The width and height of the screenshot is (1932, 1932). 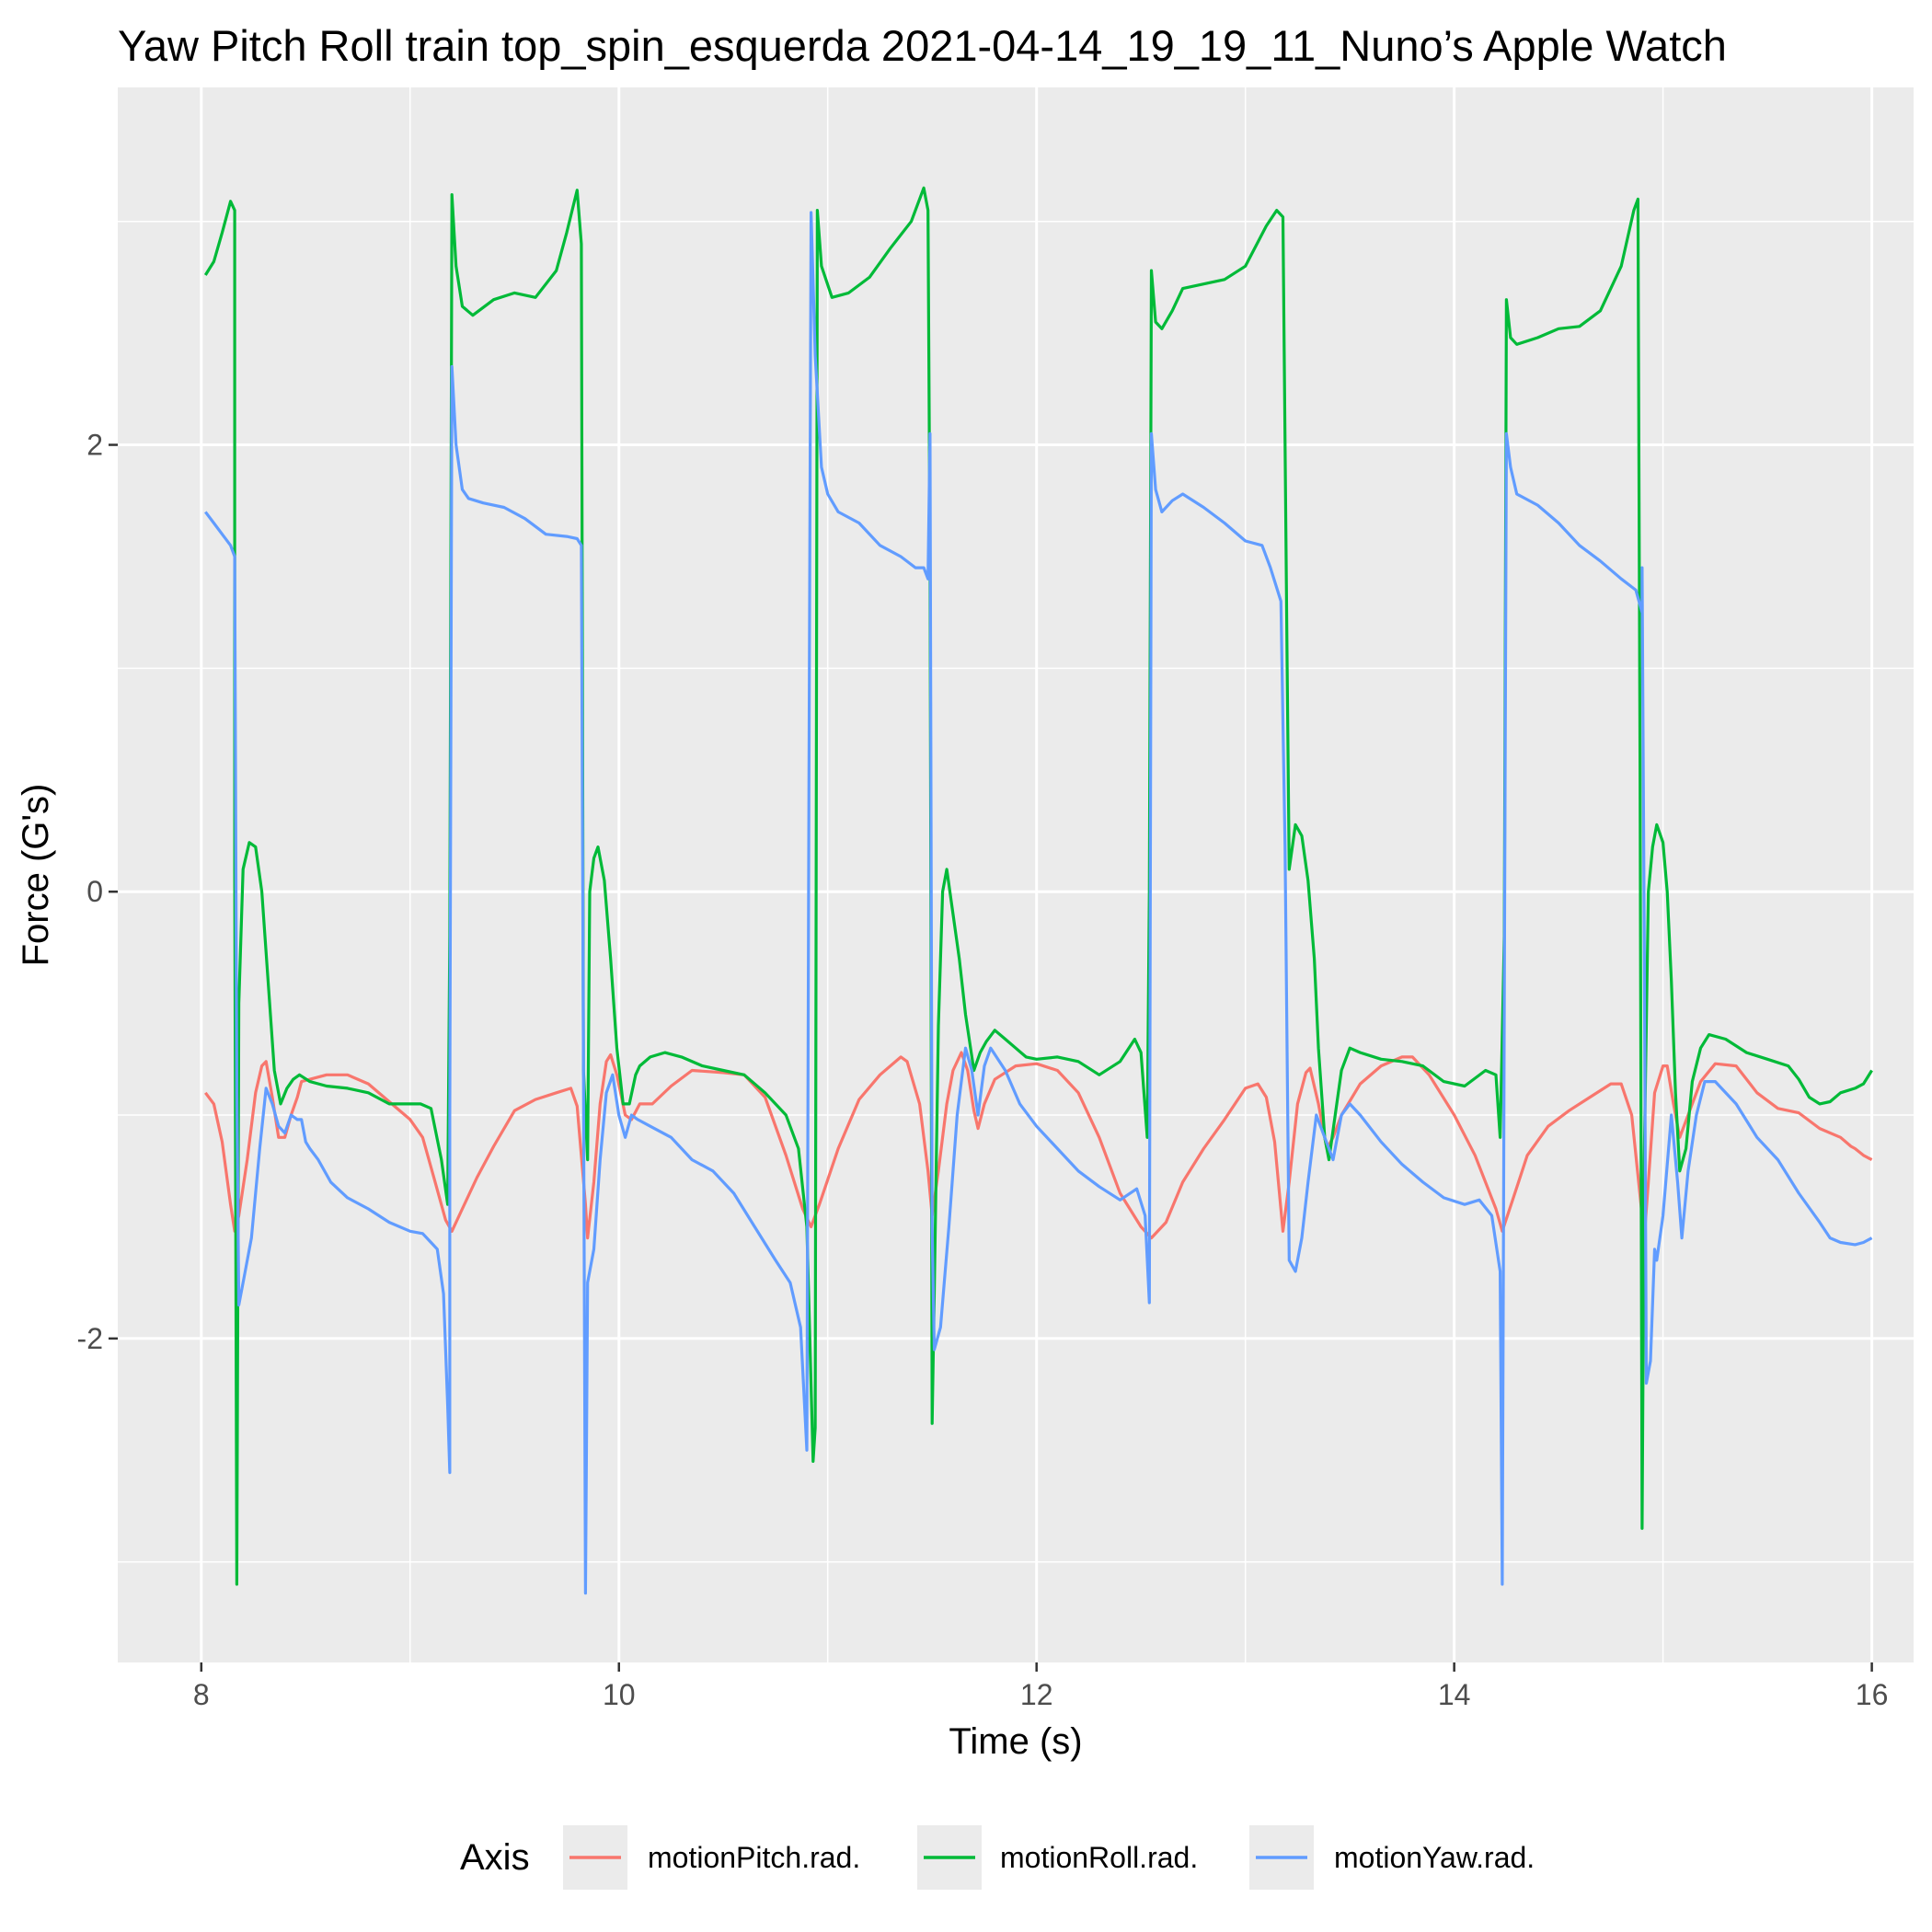 What do you see at coordinates (94, 891) in the screenshot?
I see `y-tick-label: 0` at bounding box center [94, 891].